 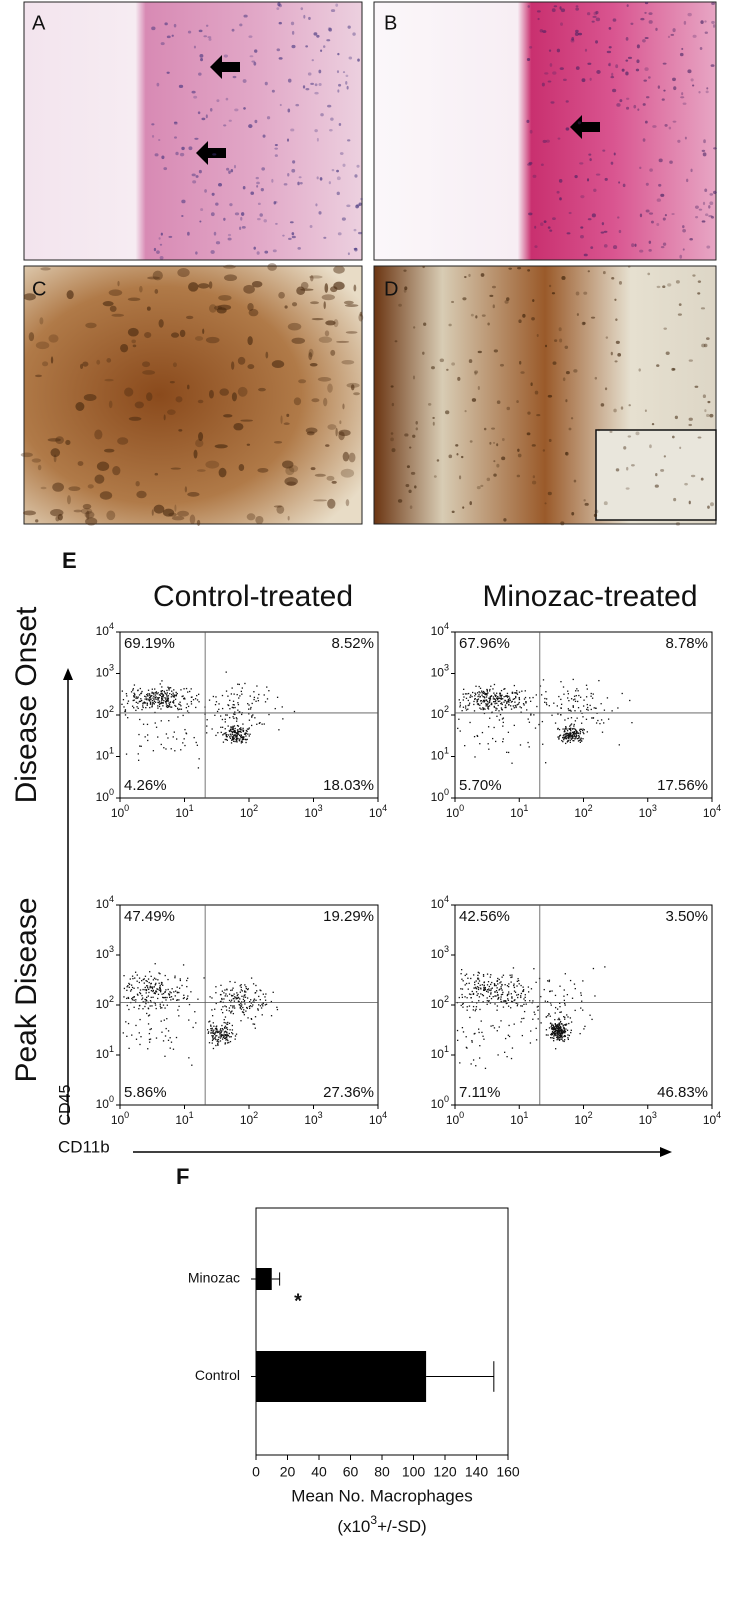 What do you see at coordinates (313, 811) in the screenshot?
I see `x-tick-label: 103` at bounding box center [313, 811].